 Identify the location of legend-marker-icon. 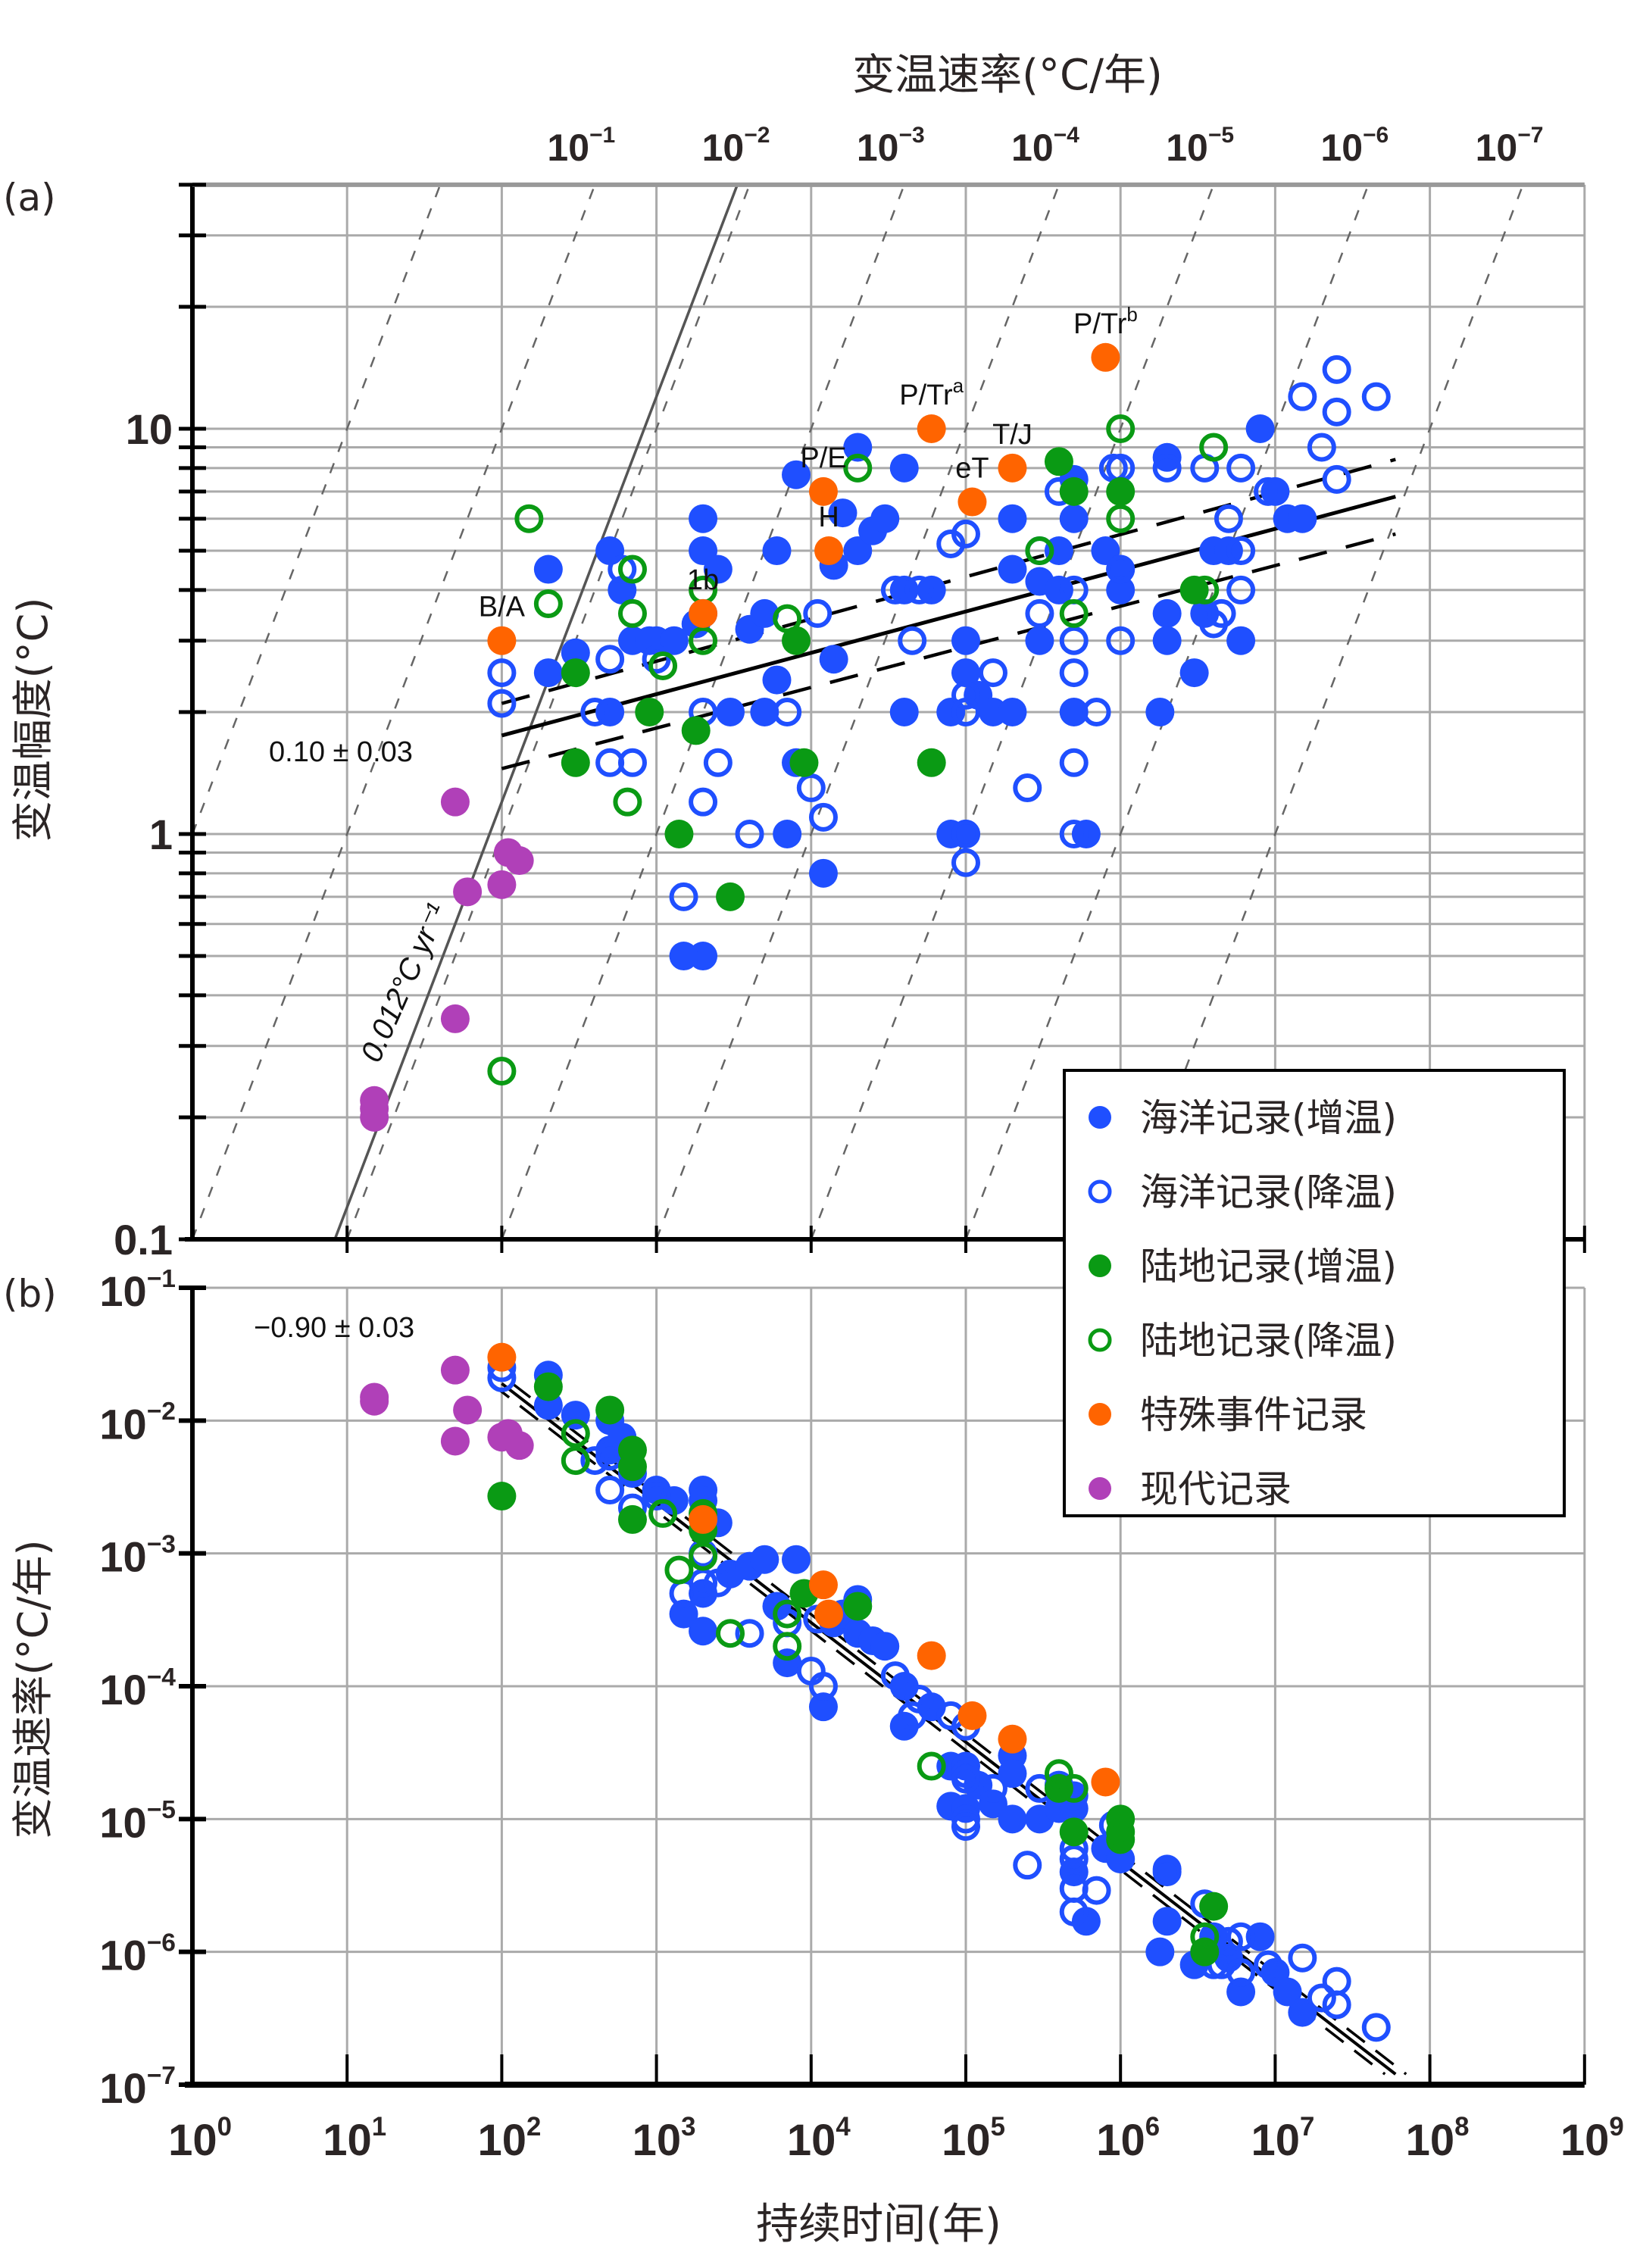
(1100, 1488).